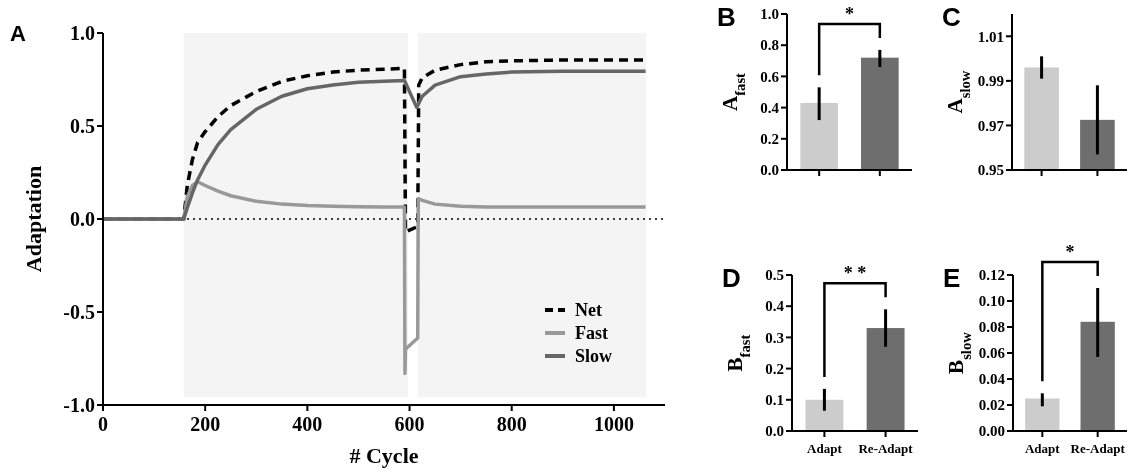 The image size is (1136, 476). I want to click on y-axis-title: Adaptation, so click(33, 219).